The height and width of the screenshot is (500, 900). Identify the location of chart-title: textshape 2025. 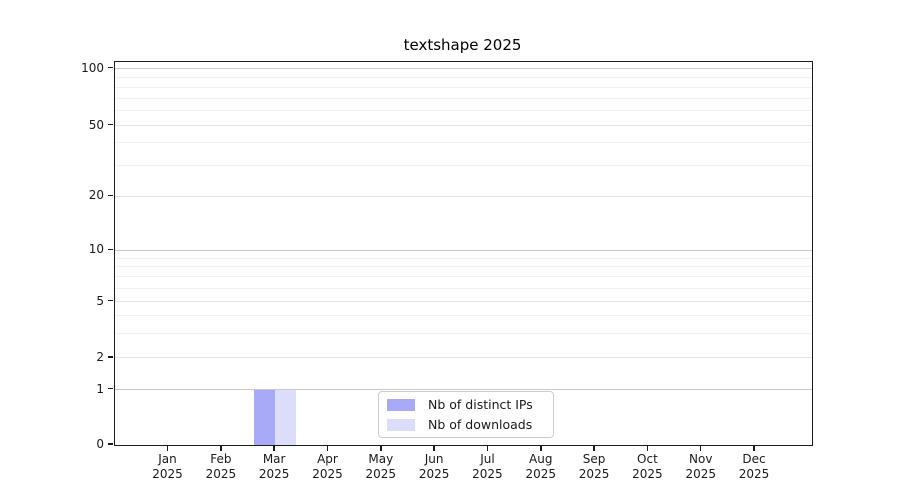
(462, 45).